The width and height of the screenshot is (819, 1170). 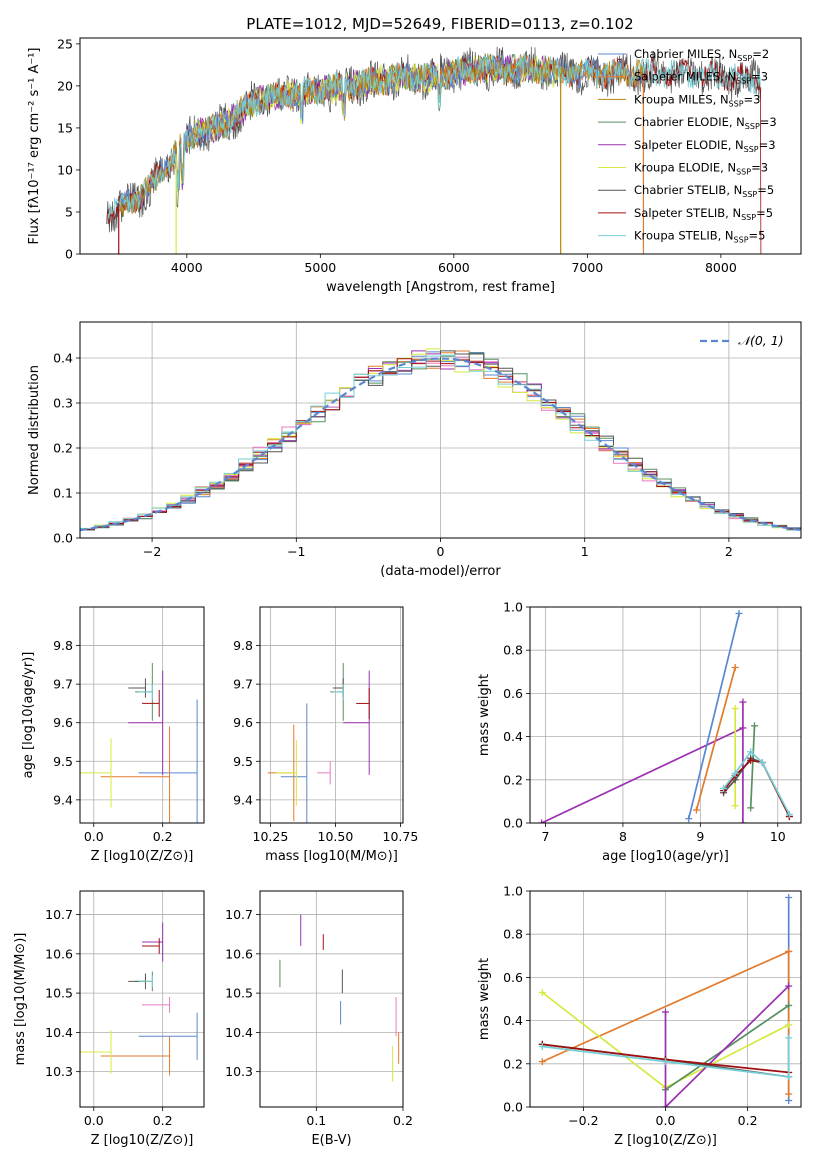 What do you see at coordinates (59, 914) in the screenshot?
I see `y-tick-label: 10.7` at bounding box center [59, 914].